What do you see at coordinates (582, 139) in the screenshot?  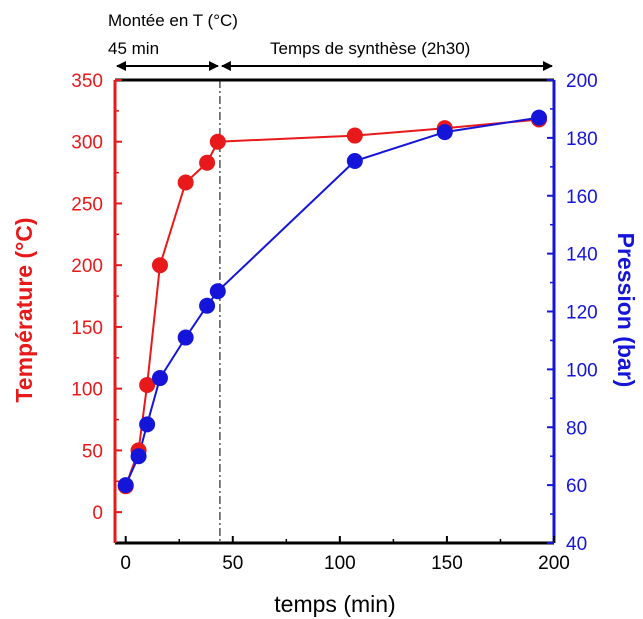 I see `y-right-tick-label: 180` at bounding box center [582, 139].